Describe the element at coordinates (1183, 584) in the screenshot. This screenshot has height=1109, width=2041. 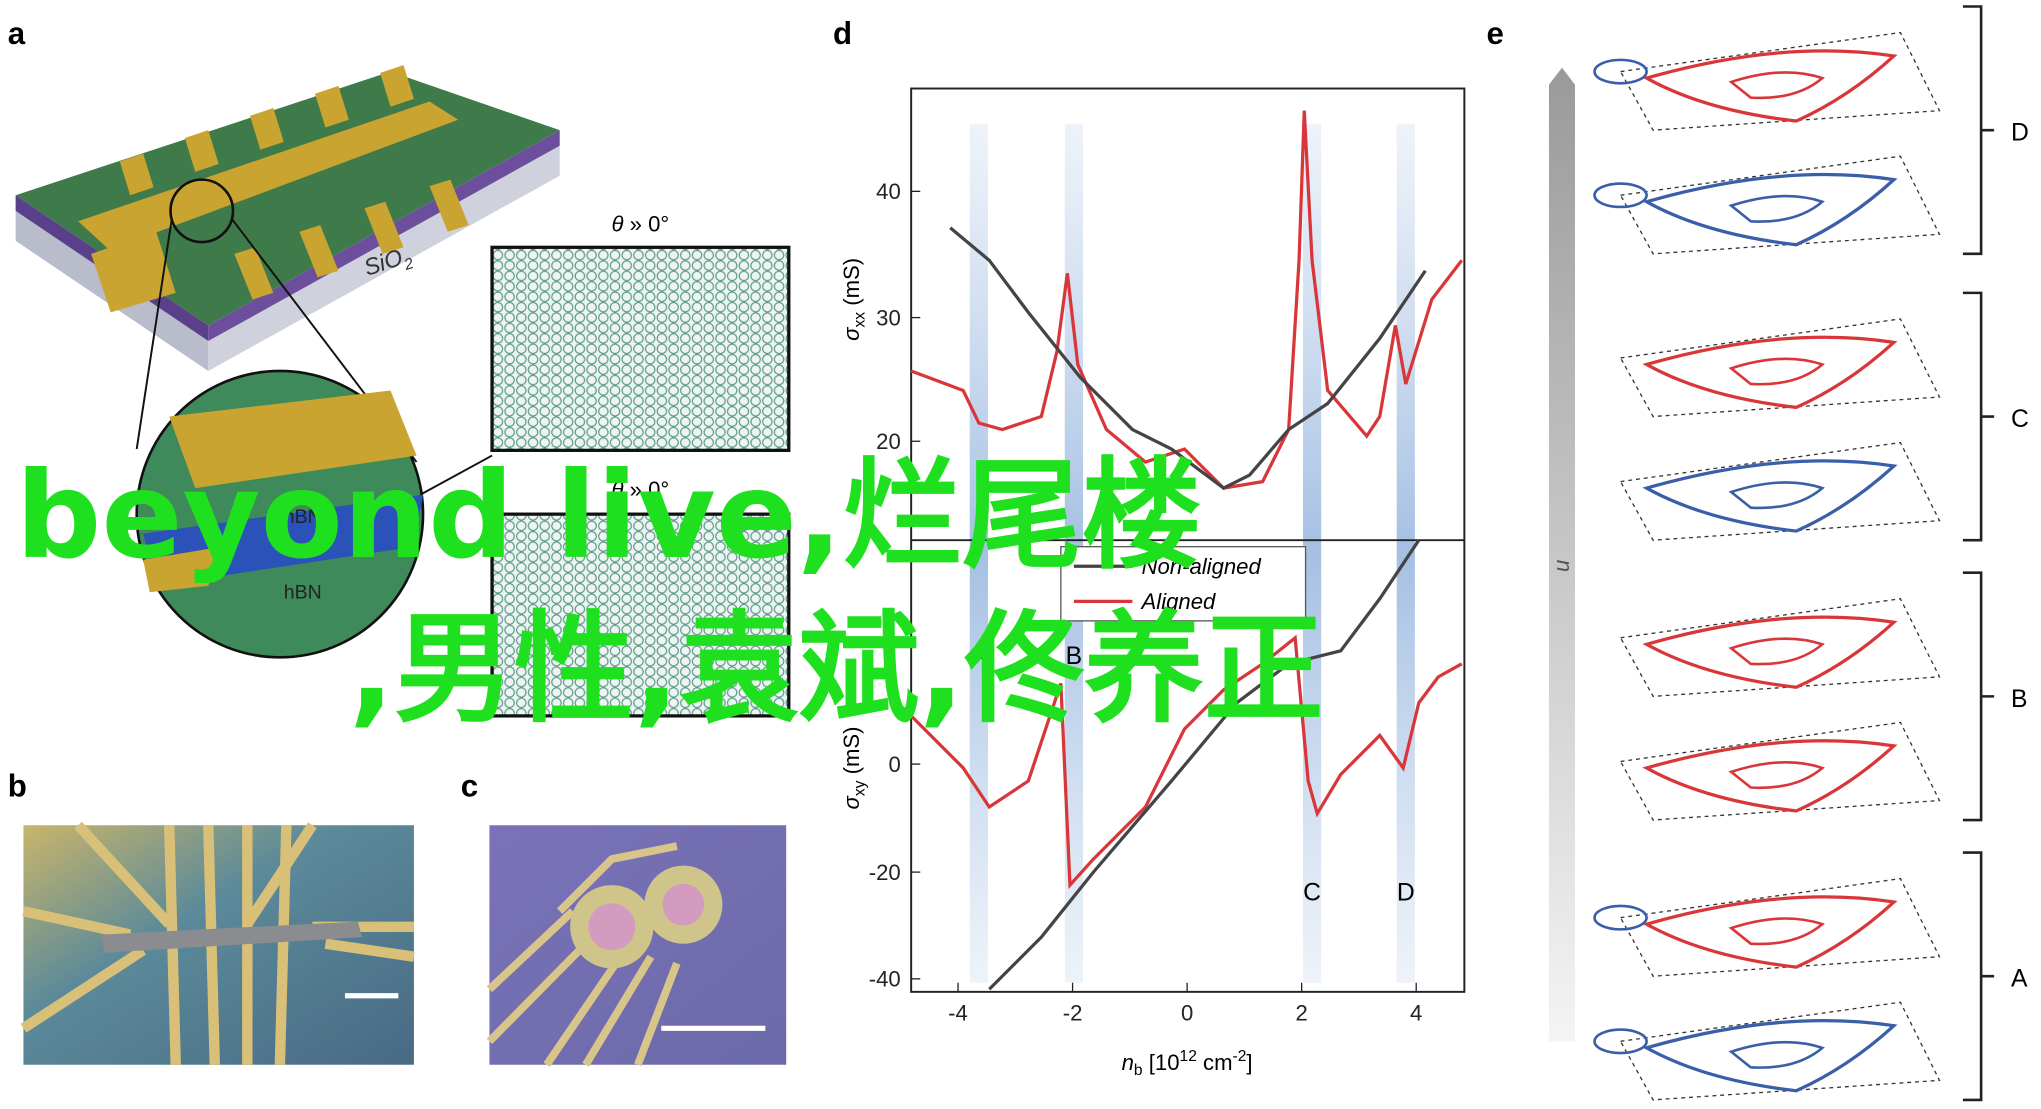
I see `legend` at that location.